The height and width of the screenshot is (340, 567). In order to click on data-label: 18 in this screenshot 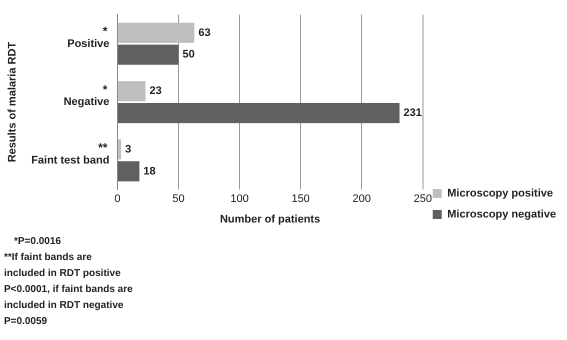, I will do `click(149, 171)`.